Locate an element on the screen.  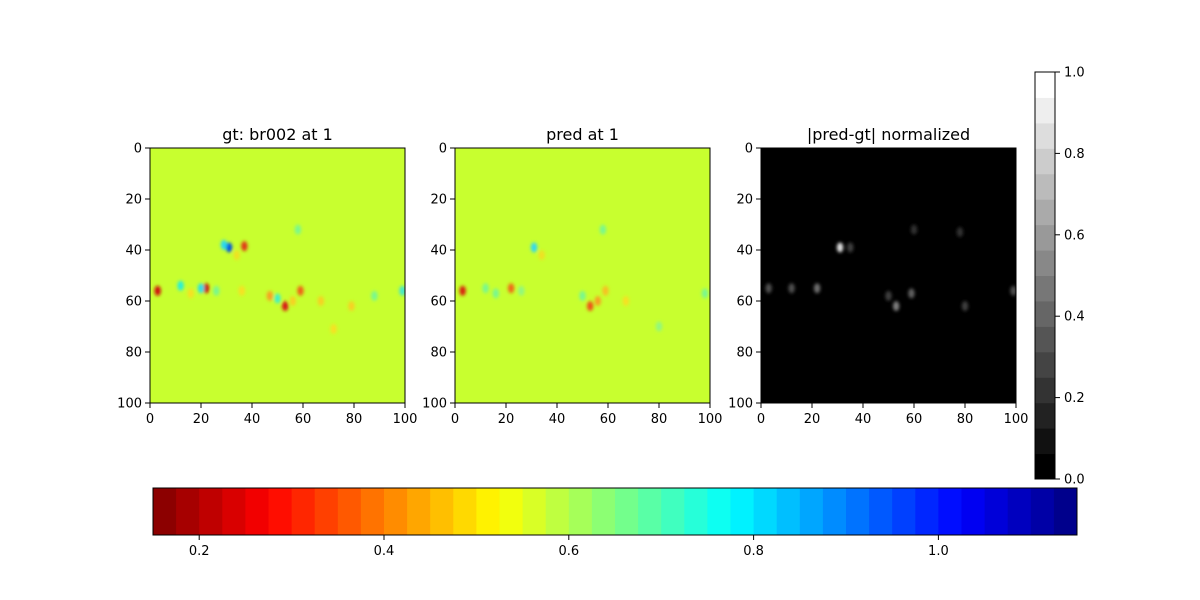
heatmap-blobs is located at coordinates (279, 279).